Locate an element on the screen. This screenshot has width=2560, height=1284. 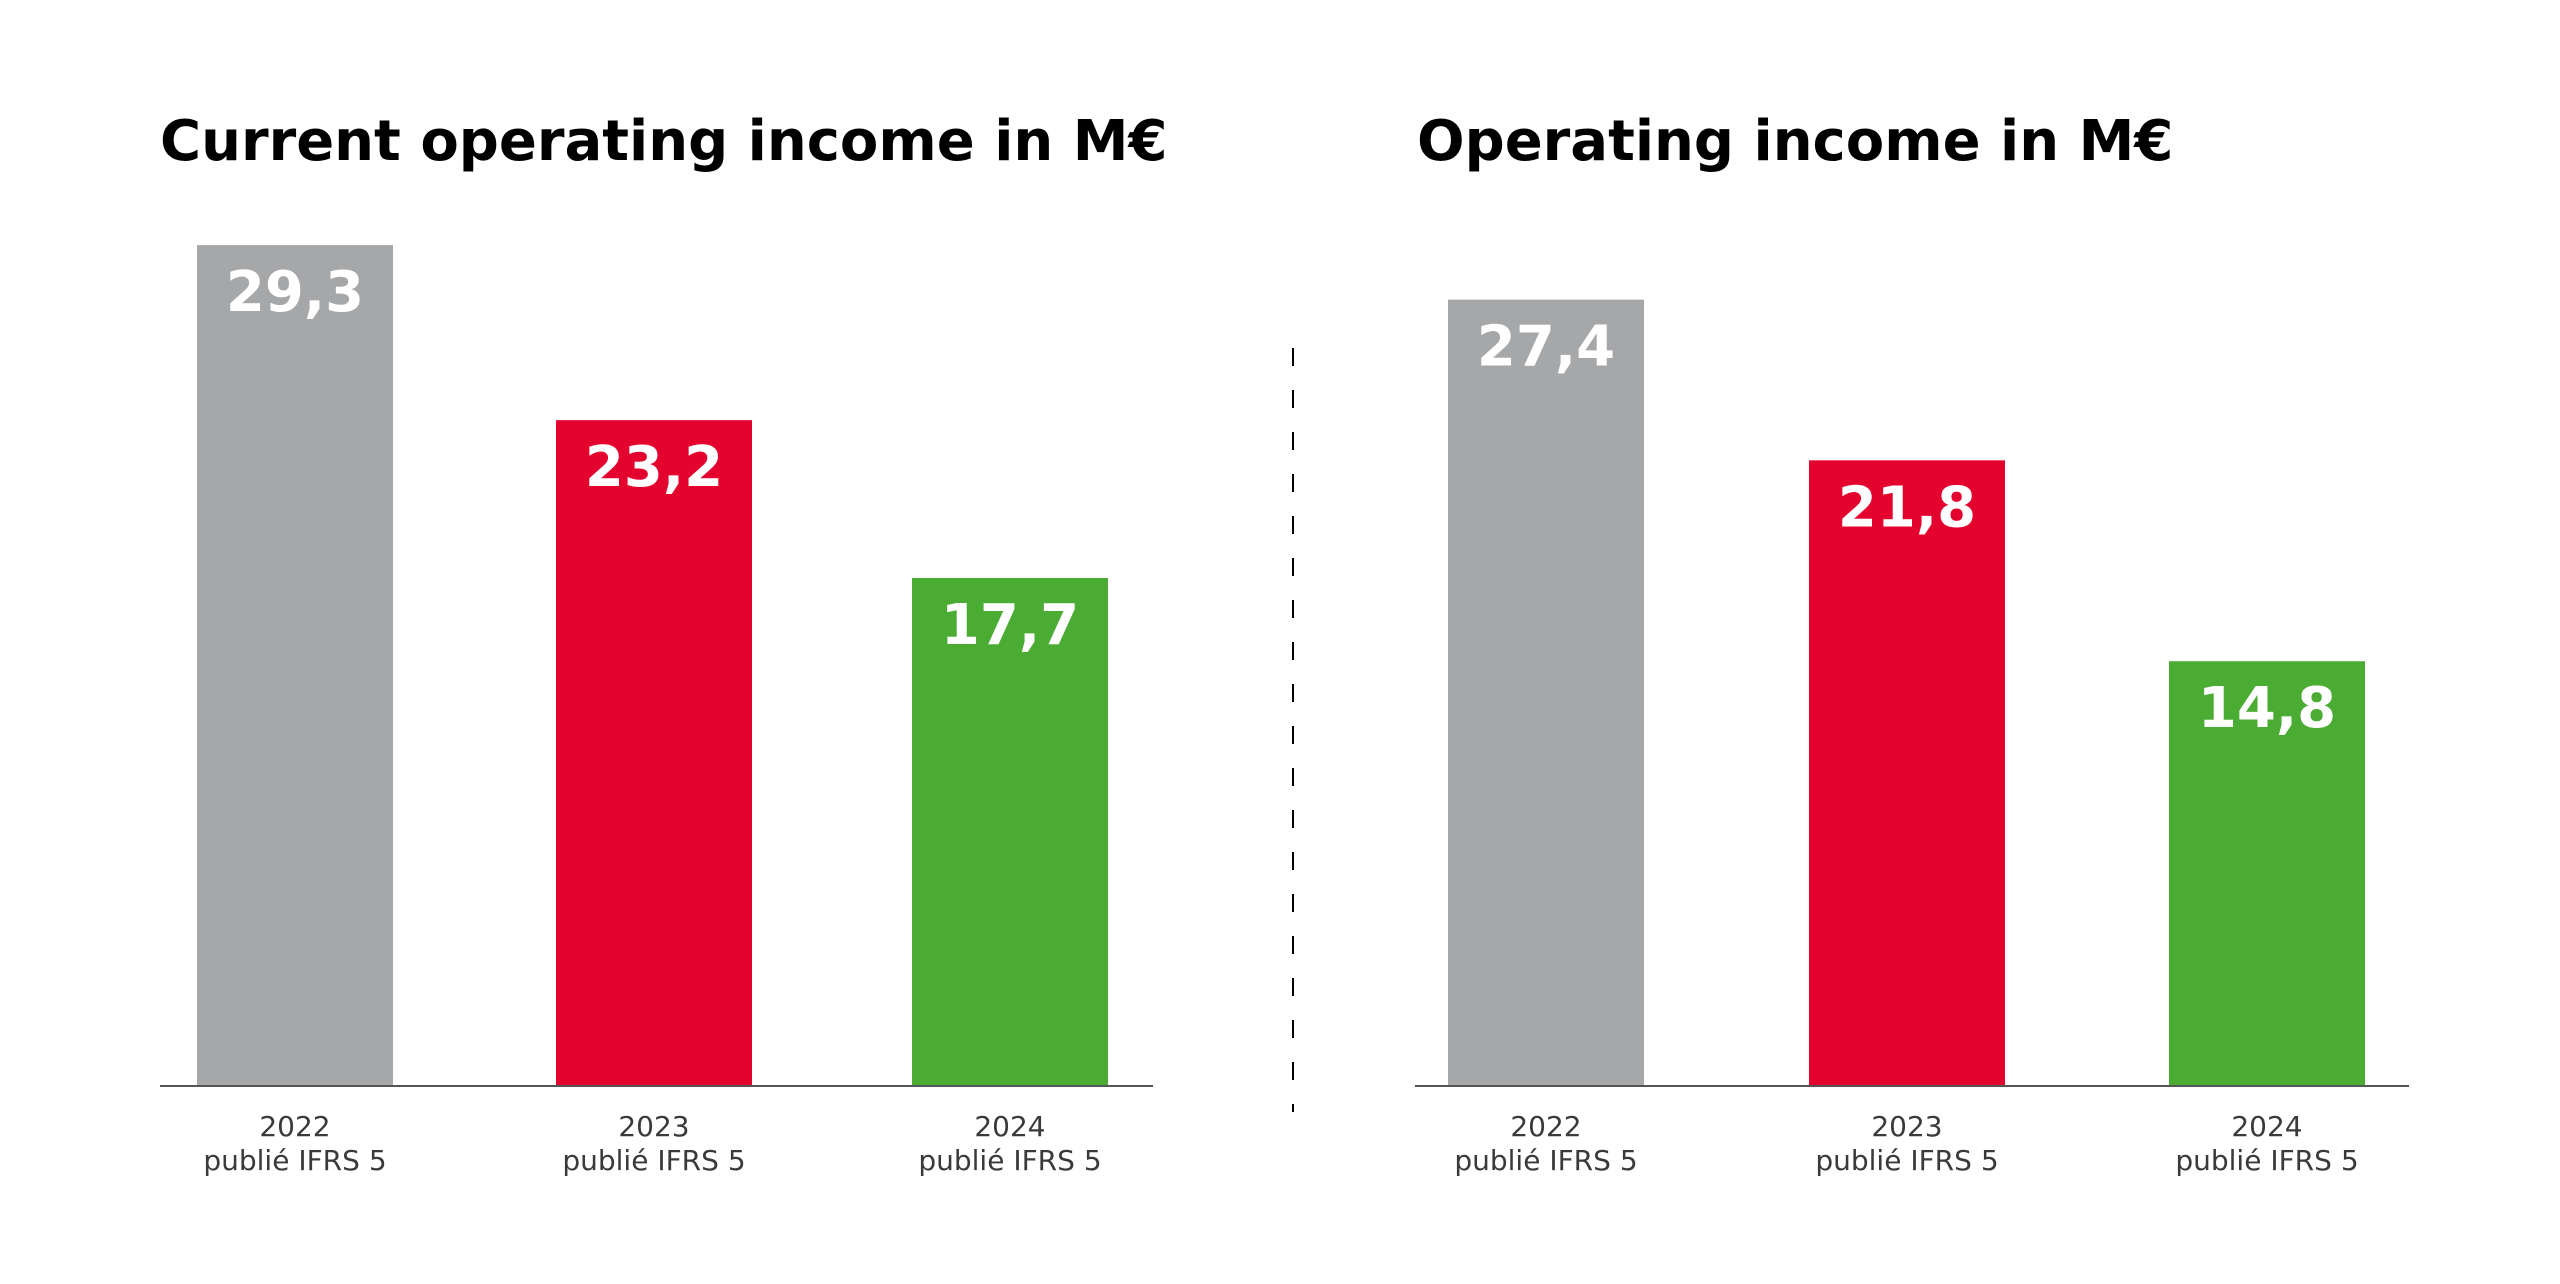
bar-value-label: 23,2 is located at coordinates (654, 467).